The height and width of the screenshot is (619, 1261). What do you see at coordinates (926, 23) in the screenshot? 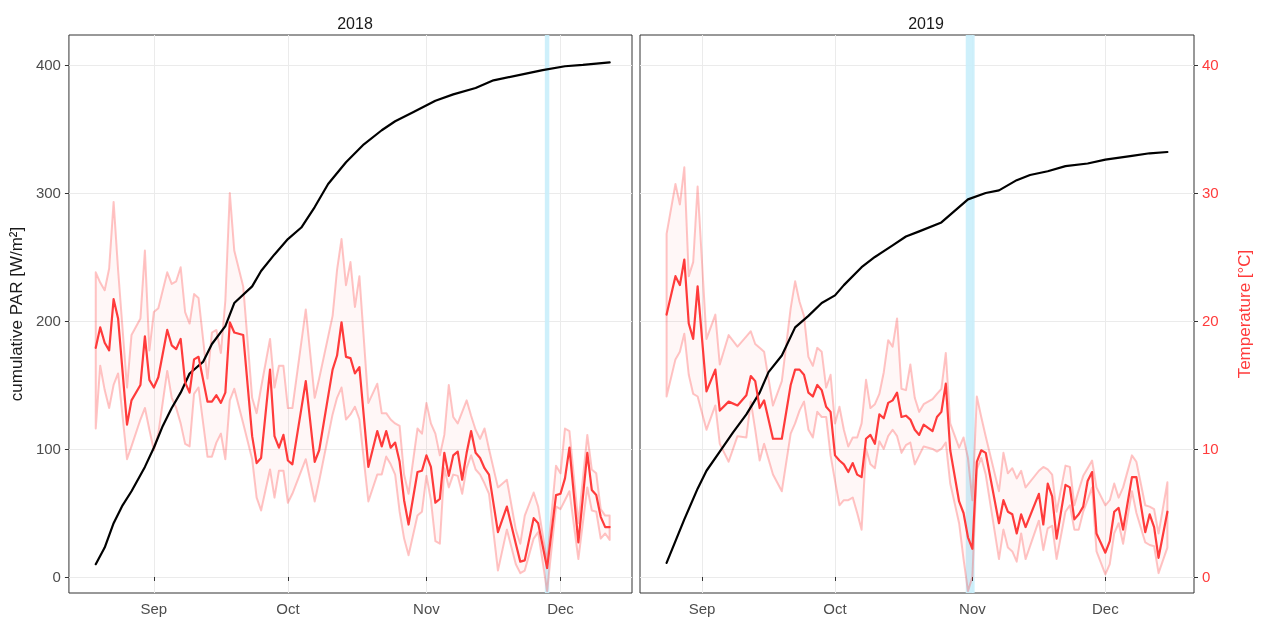
I see `chart-title: 2019` at bounding box center [926, 23].